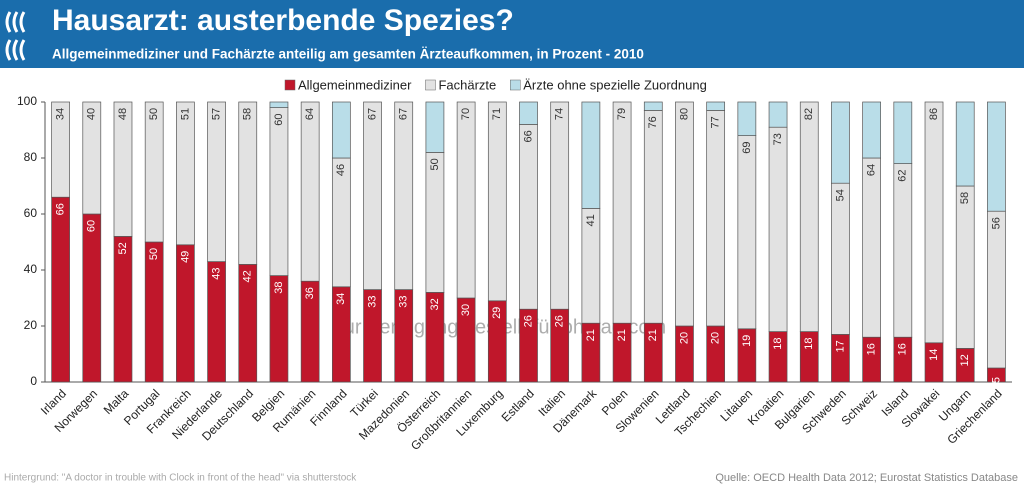 This screenshot has height=487, width=1024. I want to click on data-label: 80, so click(684, 114).